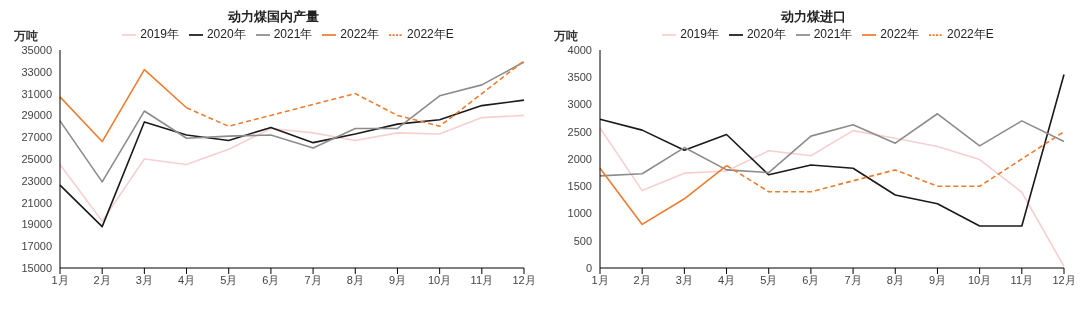 Image resolution: width=1080 pixels, height=318 pixels. Describe the element at coordinates (36, 158) in the screenshot. I see `y-tick-label: 25000` at that location.